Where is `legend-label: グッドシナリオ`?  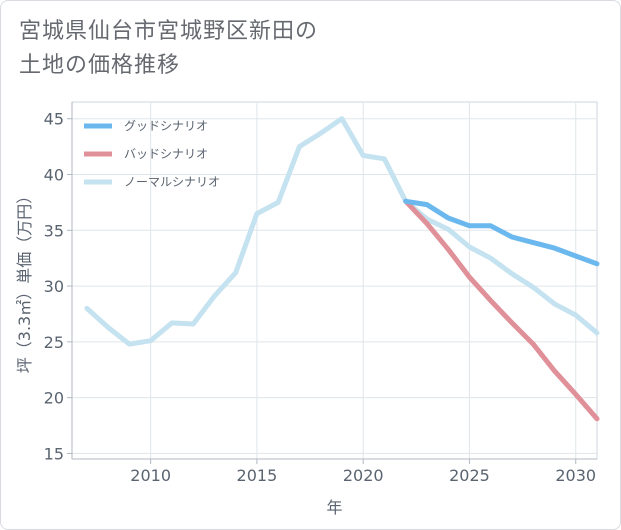 legend-label: グッドシナリオ is located at coordinates (166, 126).